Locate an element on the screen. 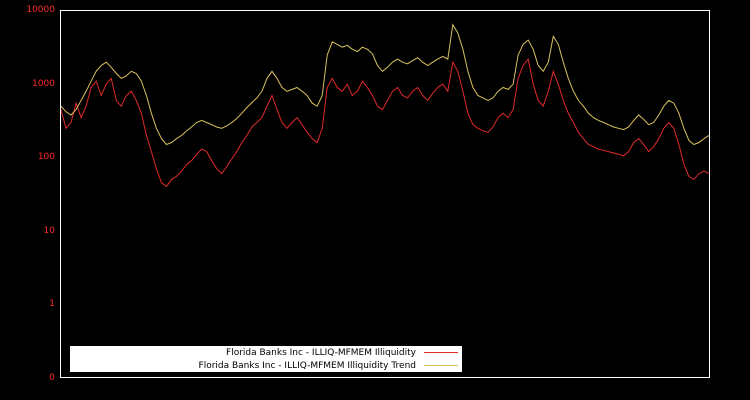  legend-line-sample-trend is located at coordinates (441, 365).